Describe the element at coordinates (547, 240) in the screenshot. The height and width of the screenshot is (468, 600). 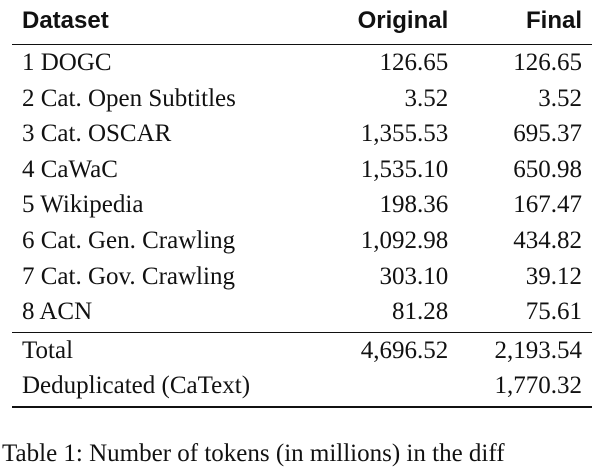
I see `cell-final: 434.82` at that location.